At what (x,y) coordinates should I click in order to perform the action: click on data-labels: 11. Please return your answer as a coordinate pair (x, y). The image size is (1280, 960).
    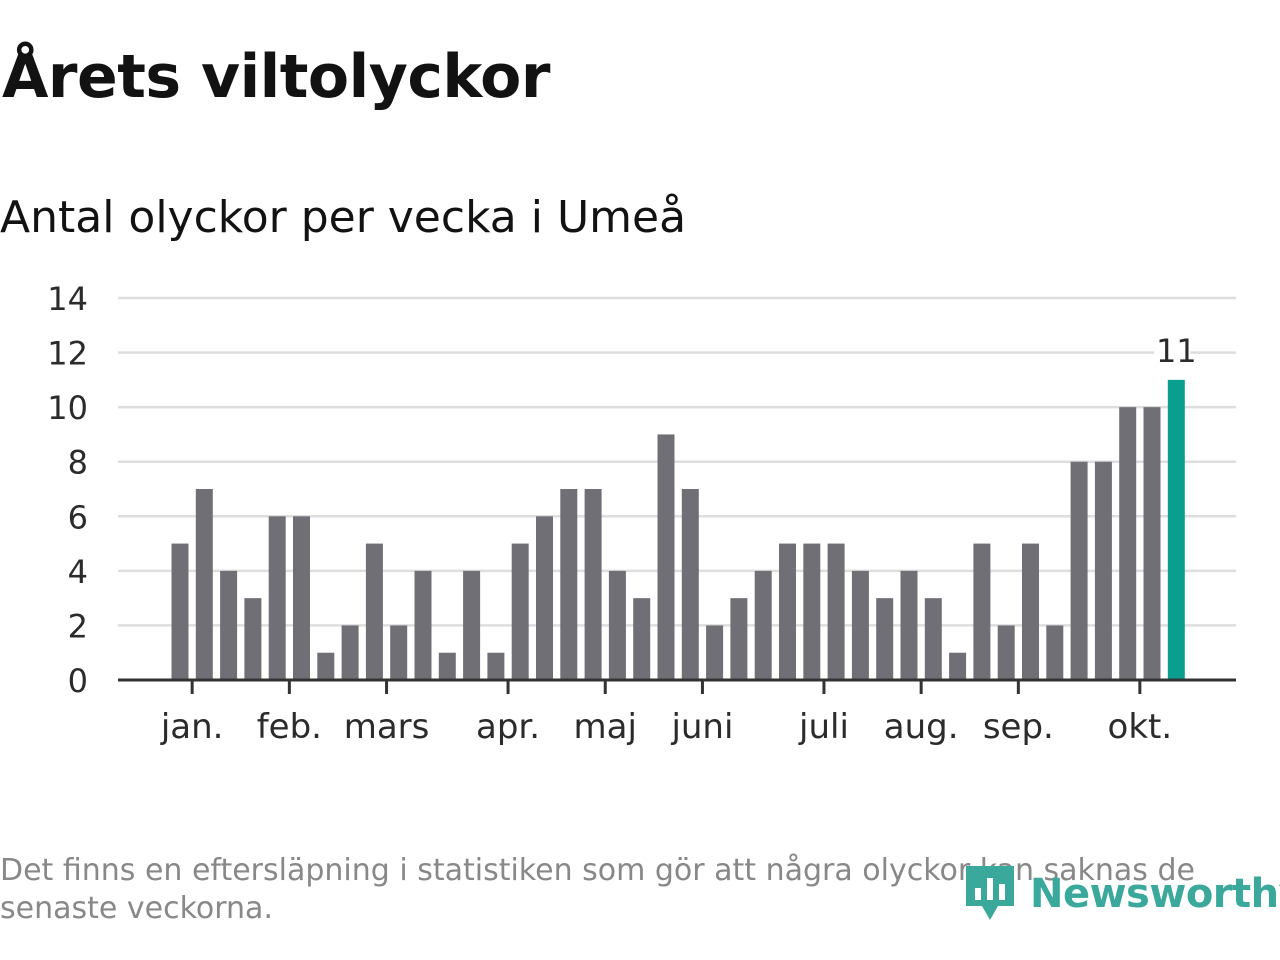
    Looking at the image, I should click on (1175, 351).